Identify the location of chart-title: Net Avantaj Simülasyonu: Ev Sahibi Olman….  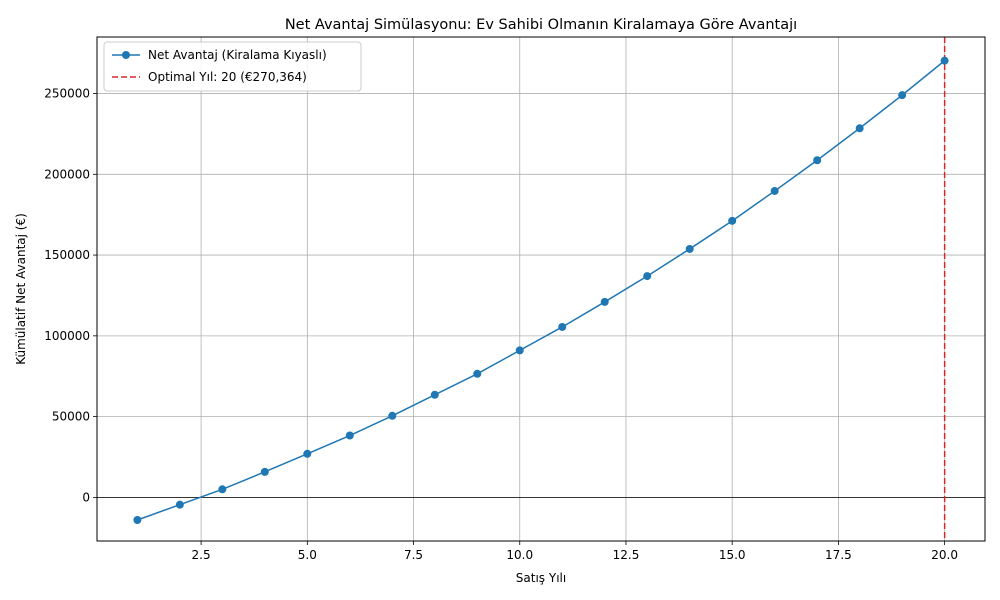
(541, 25).